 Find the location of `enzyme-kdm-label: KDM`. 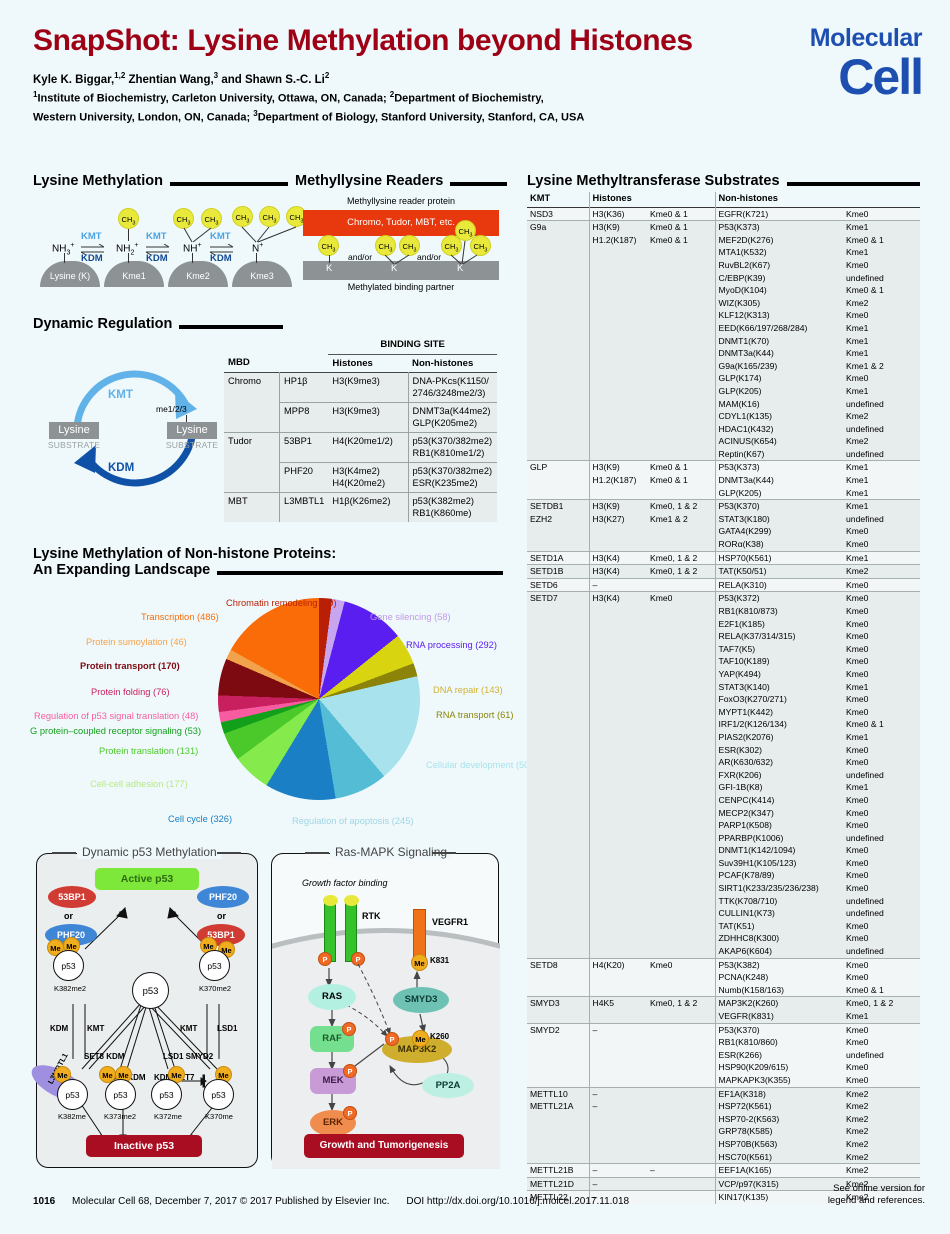

enzyme-kdm-label: KDM is located at coordinates (221, 258).